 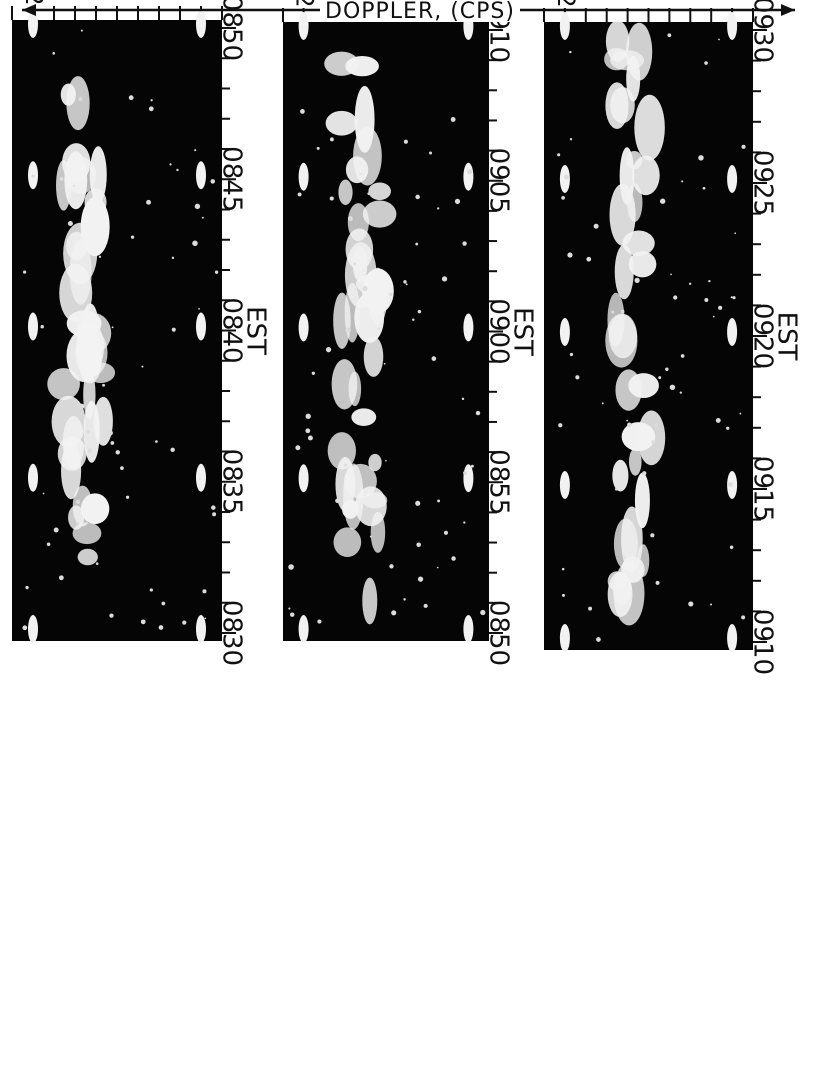 What do you see at coordinates (763, 489) in the screenshot?
I see `time-tick-label: 0915` at bounding box center [763, 489].